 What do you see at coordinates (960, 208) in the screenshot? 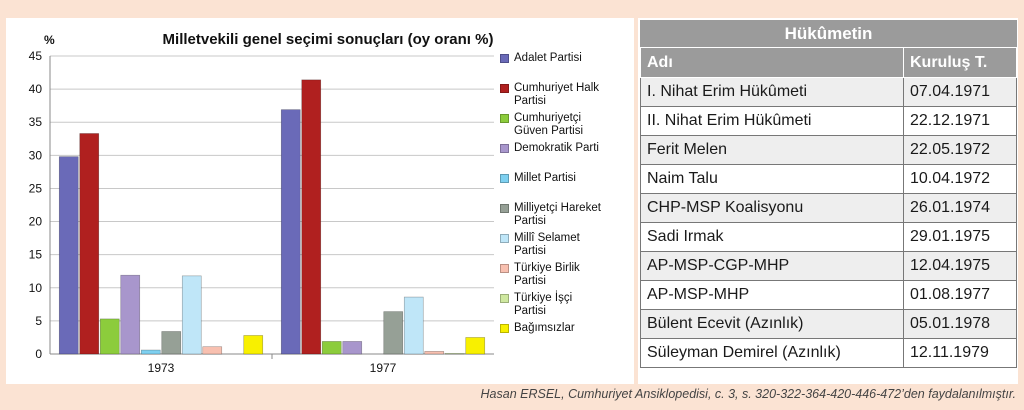
I see `founding-date-cell: 26.01.1974` at bounding box center [960, 208].